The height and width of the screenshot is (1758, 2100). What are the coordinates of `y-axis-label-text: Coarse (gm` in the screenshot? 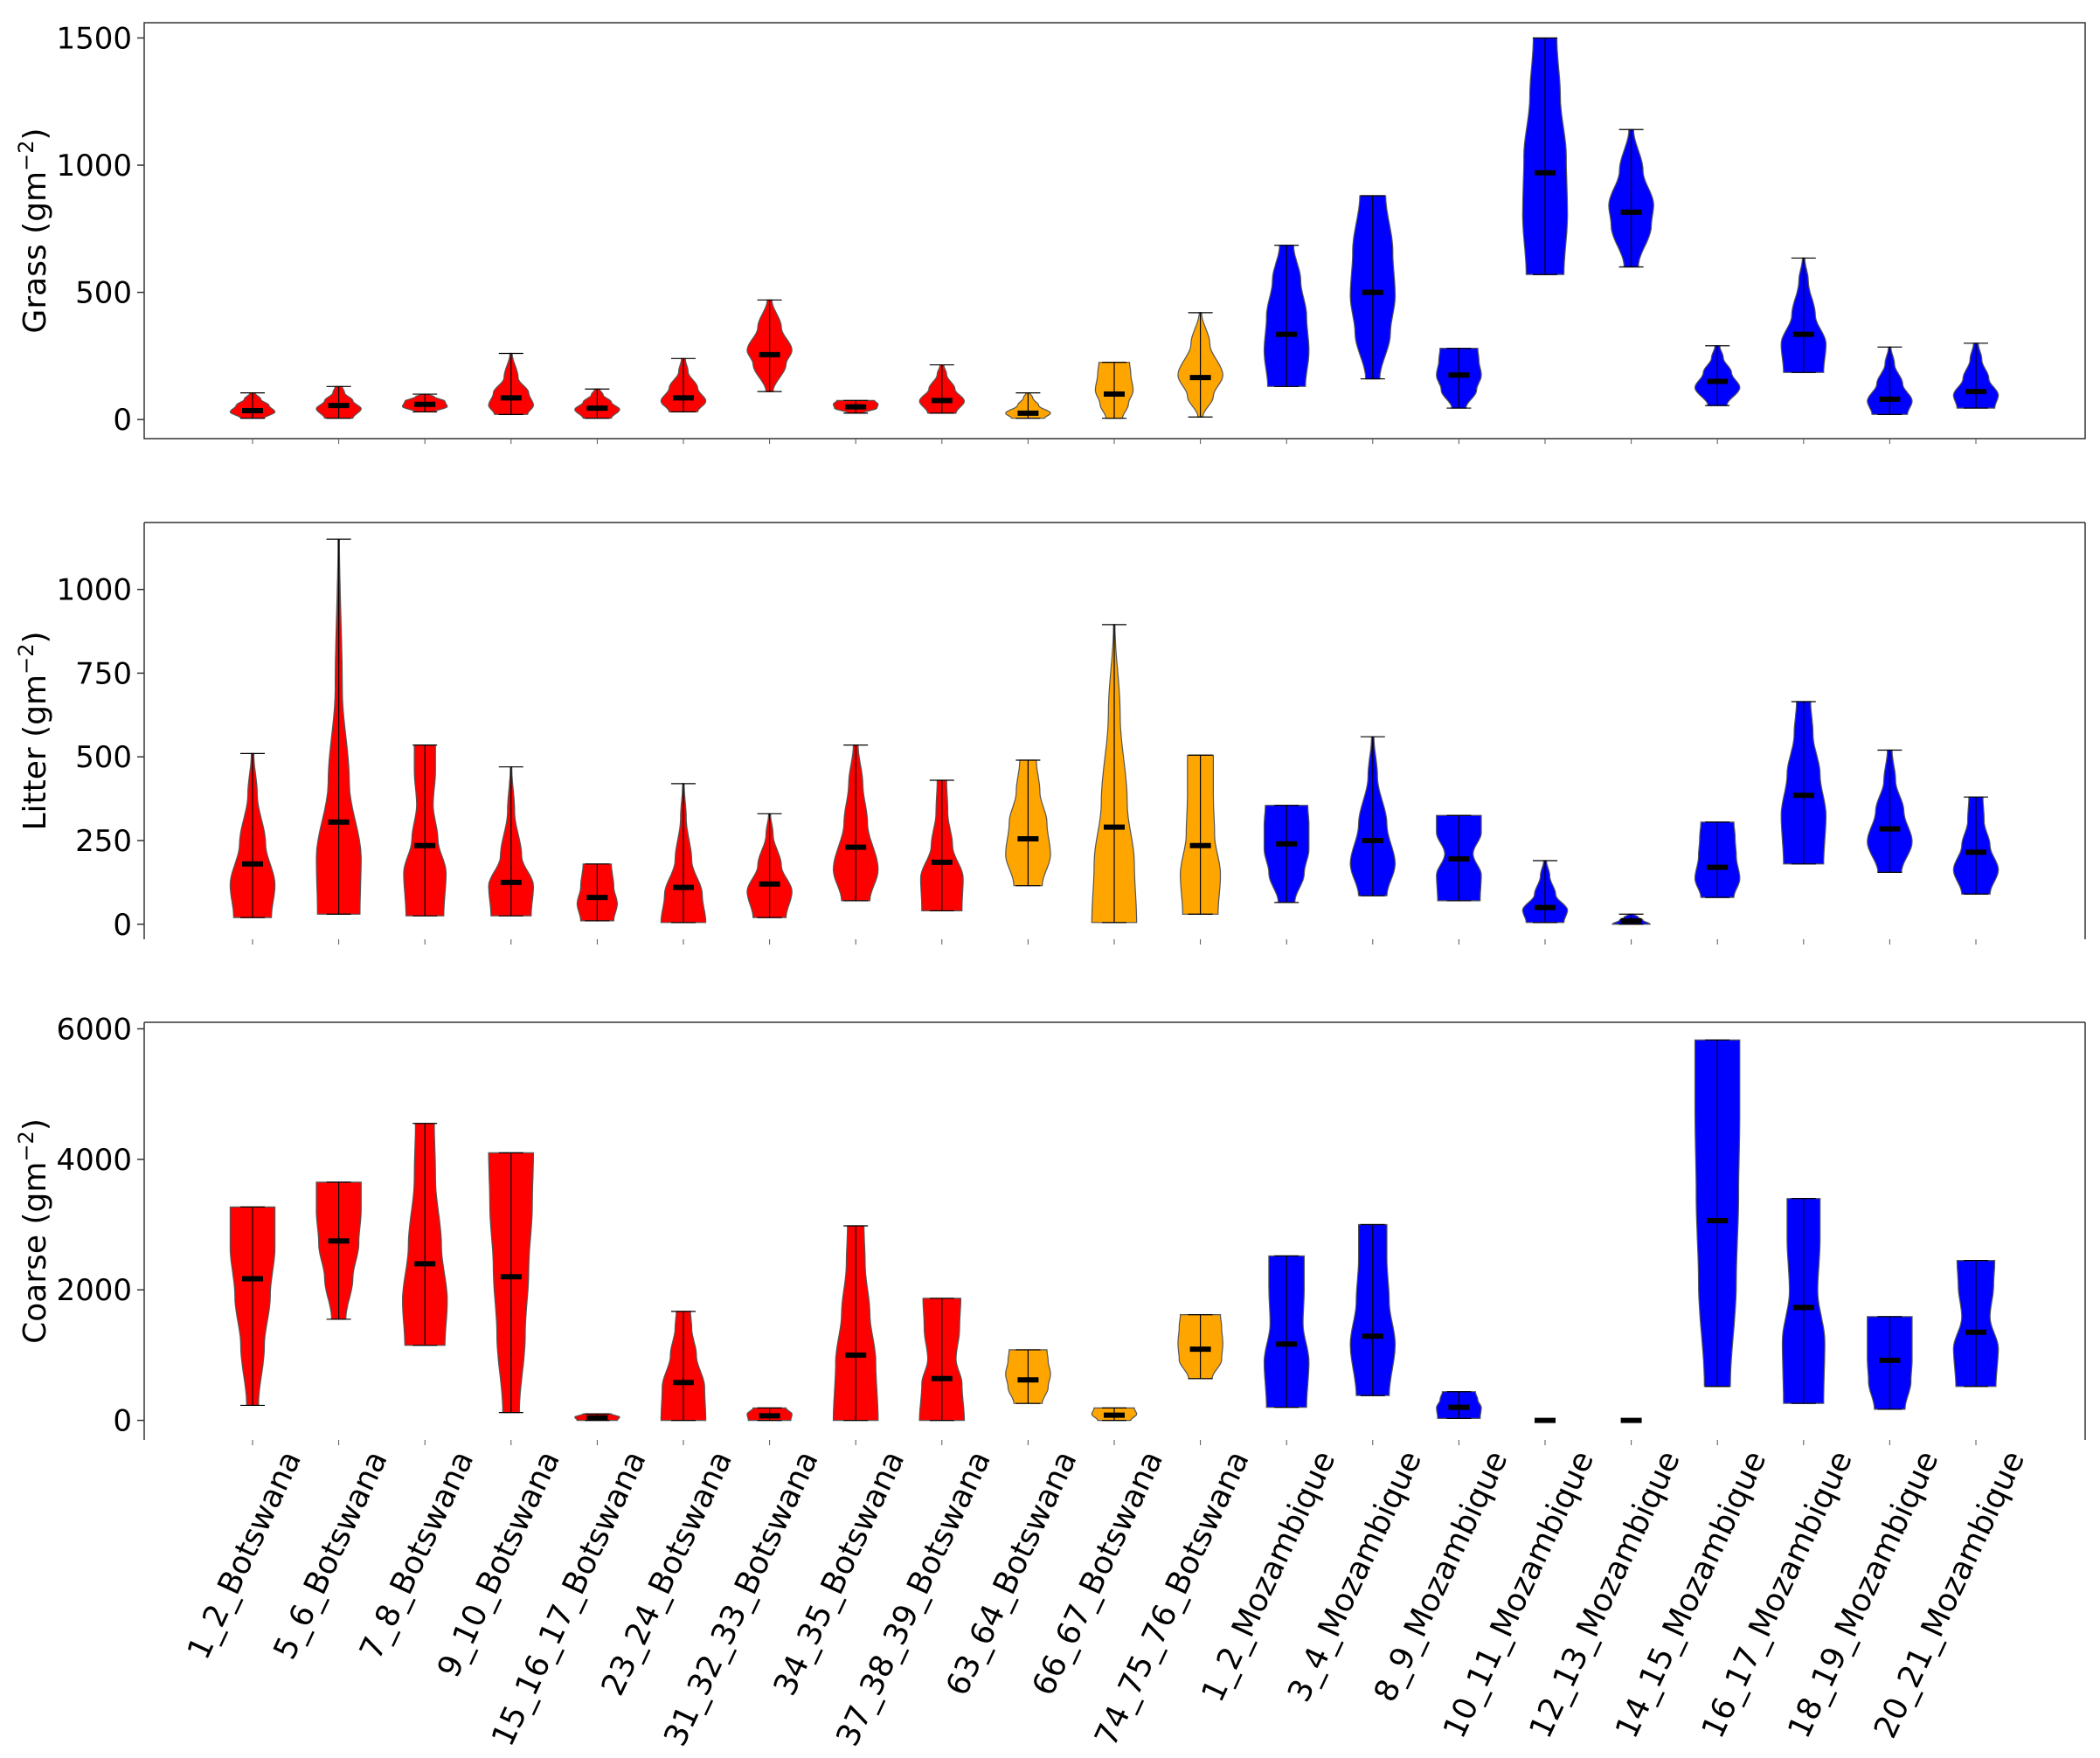 It's located at (35, 1253).